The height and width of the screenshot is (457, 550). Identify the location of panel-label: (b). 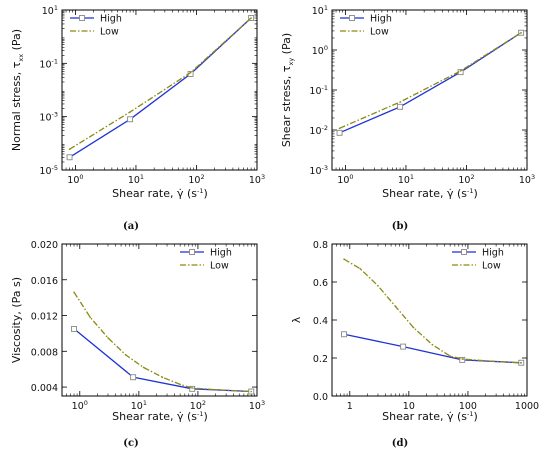
(400, 226).